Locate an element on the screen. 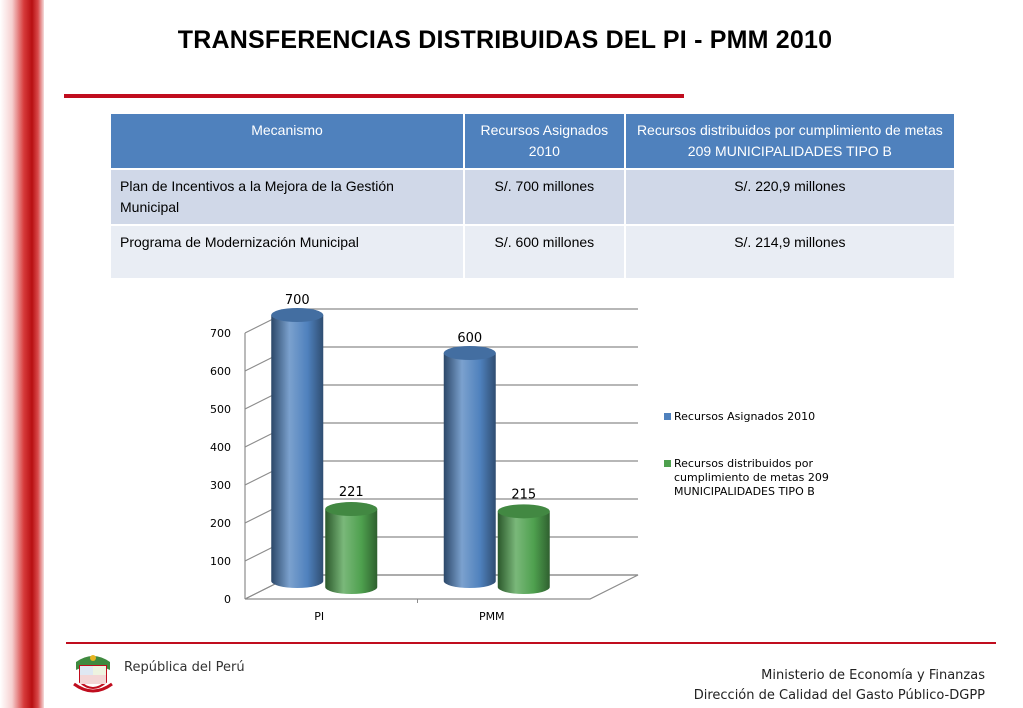 The width and height of the screenshot is (1023, 708). y-tick-label: 700 is located at coordinates (220, 333).